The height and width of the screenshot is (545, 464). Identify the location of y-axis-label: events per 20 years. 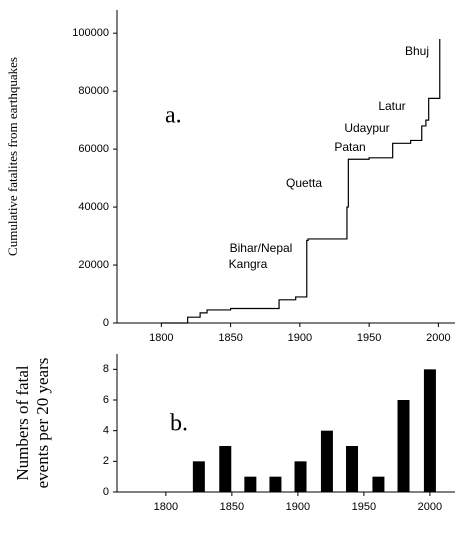
(42, 423).